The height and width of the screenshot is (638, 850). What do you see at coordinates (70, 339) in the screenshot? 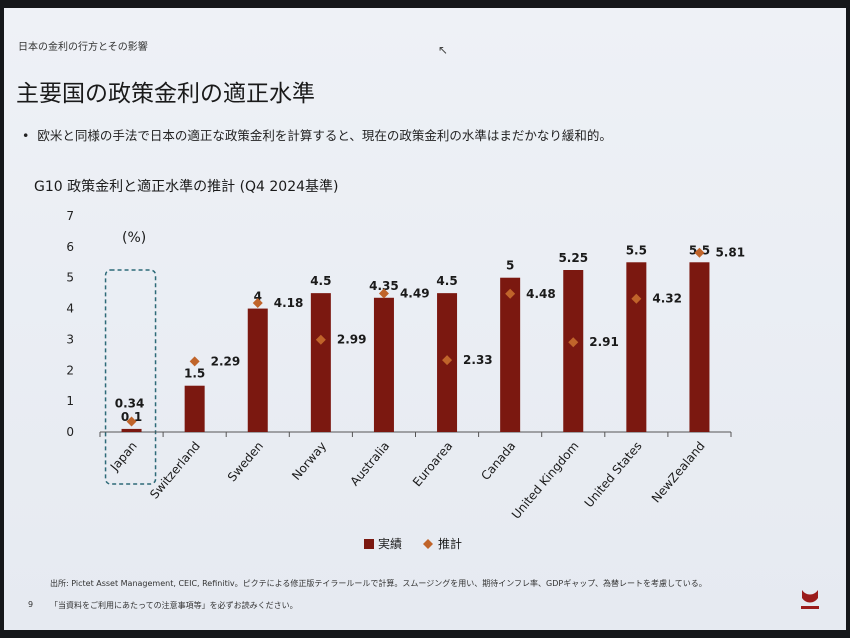
I see `y-tick-label: 3` at bounding box center [70, 339].